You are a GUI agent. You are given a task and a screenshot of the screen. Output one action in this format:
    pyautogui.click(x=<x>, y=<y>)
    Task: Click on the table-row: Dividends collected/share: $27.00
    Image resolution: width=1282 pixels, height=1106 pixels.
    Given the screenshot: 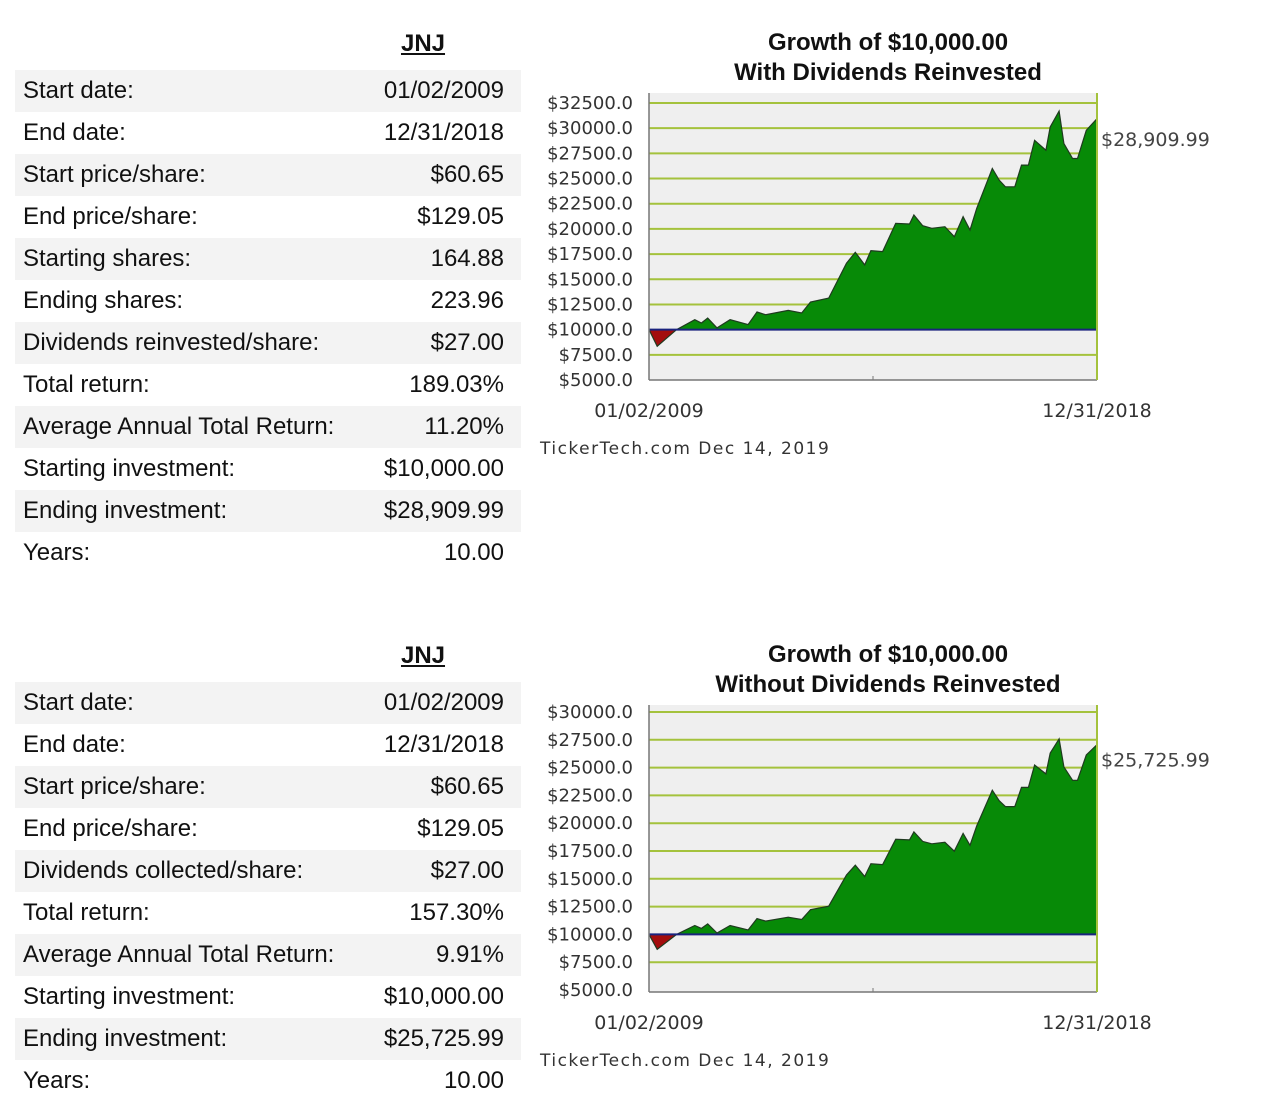 What is the action you would take?
    pyautogui.click(x=268, y=871)
    